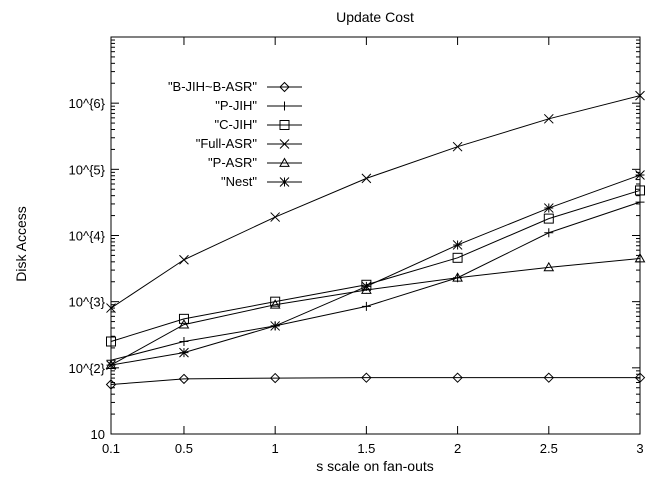  What do you see at coordinates (227, 143) in the screenshot?
I see `legend-label: "Full-ASR"` at bounding box center [227, 143].